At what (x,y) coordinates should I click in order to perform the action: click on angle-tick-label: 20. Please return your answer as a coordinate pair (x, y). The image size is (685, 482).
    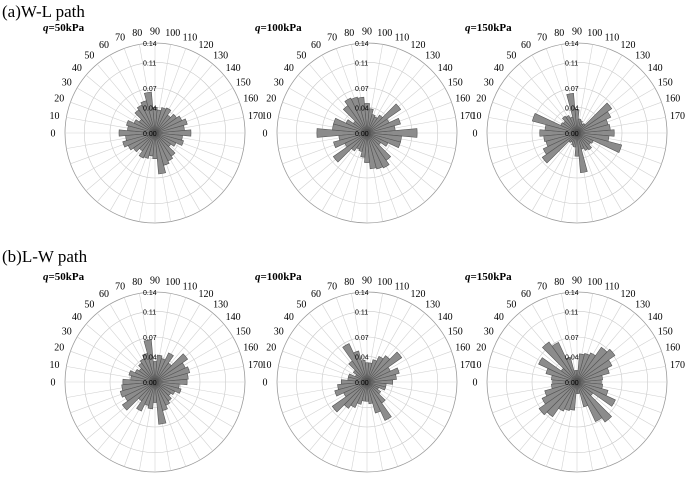
    Looking at the image, I should click on (481, 99).